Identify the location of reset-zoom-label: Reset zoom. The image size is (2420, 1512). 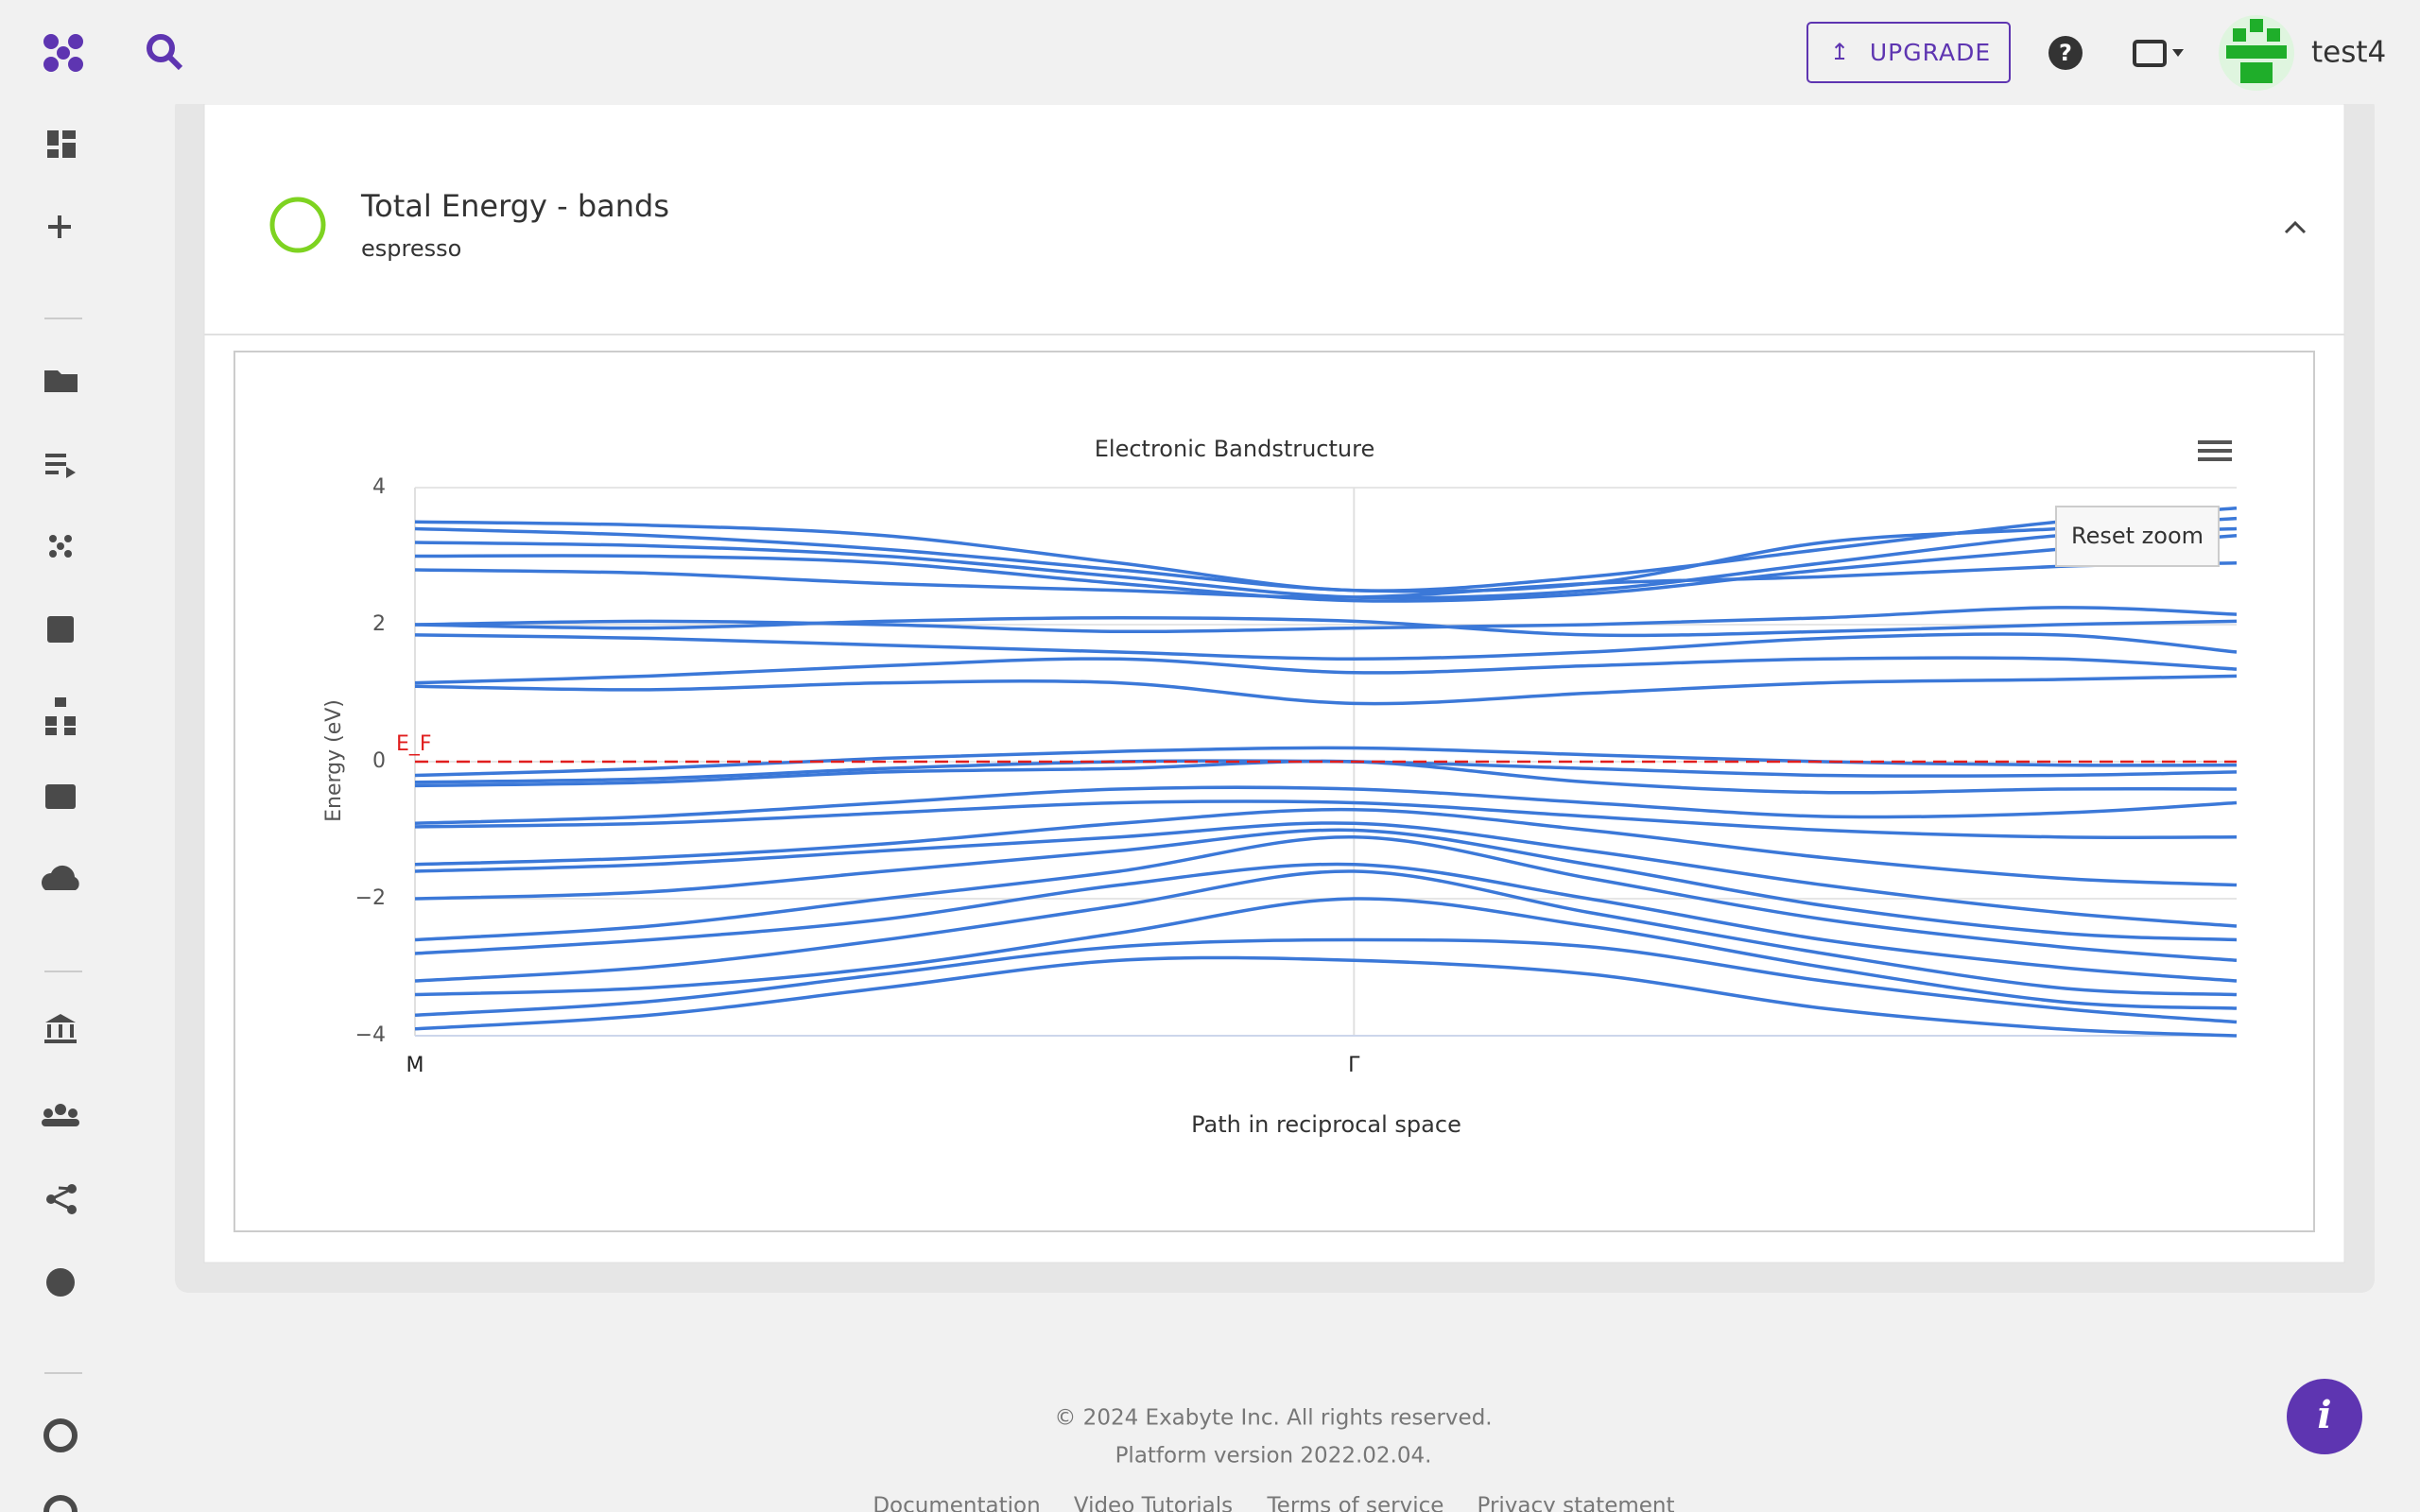
(2138, 536).